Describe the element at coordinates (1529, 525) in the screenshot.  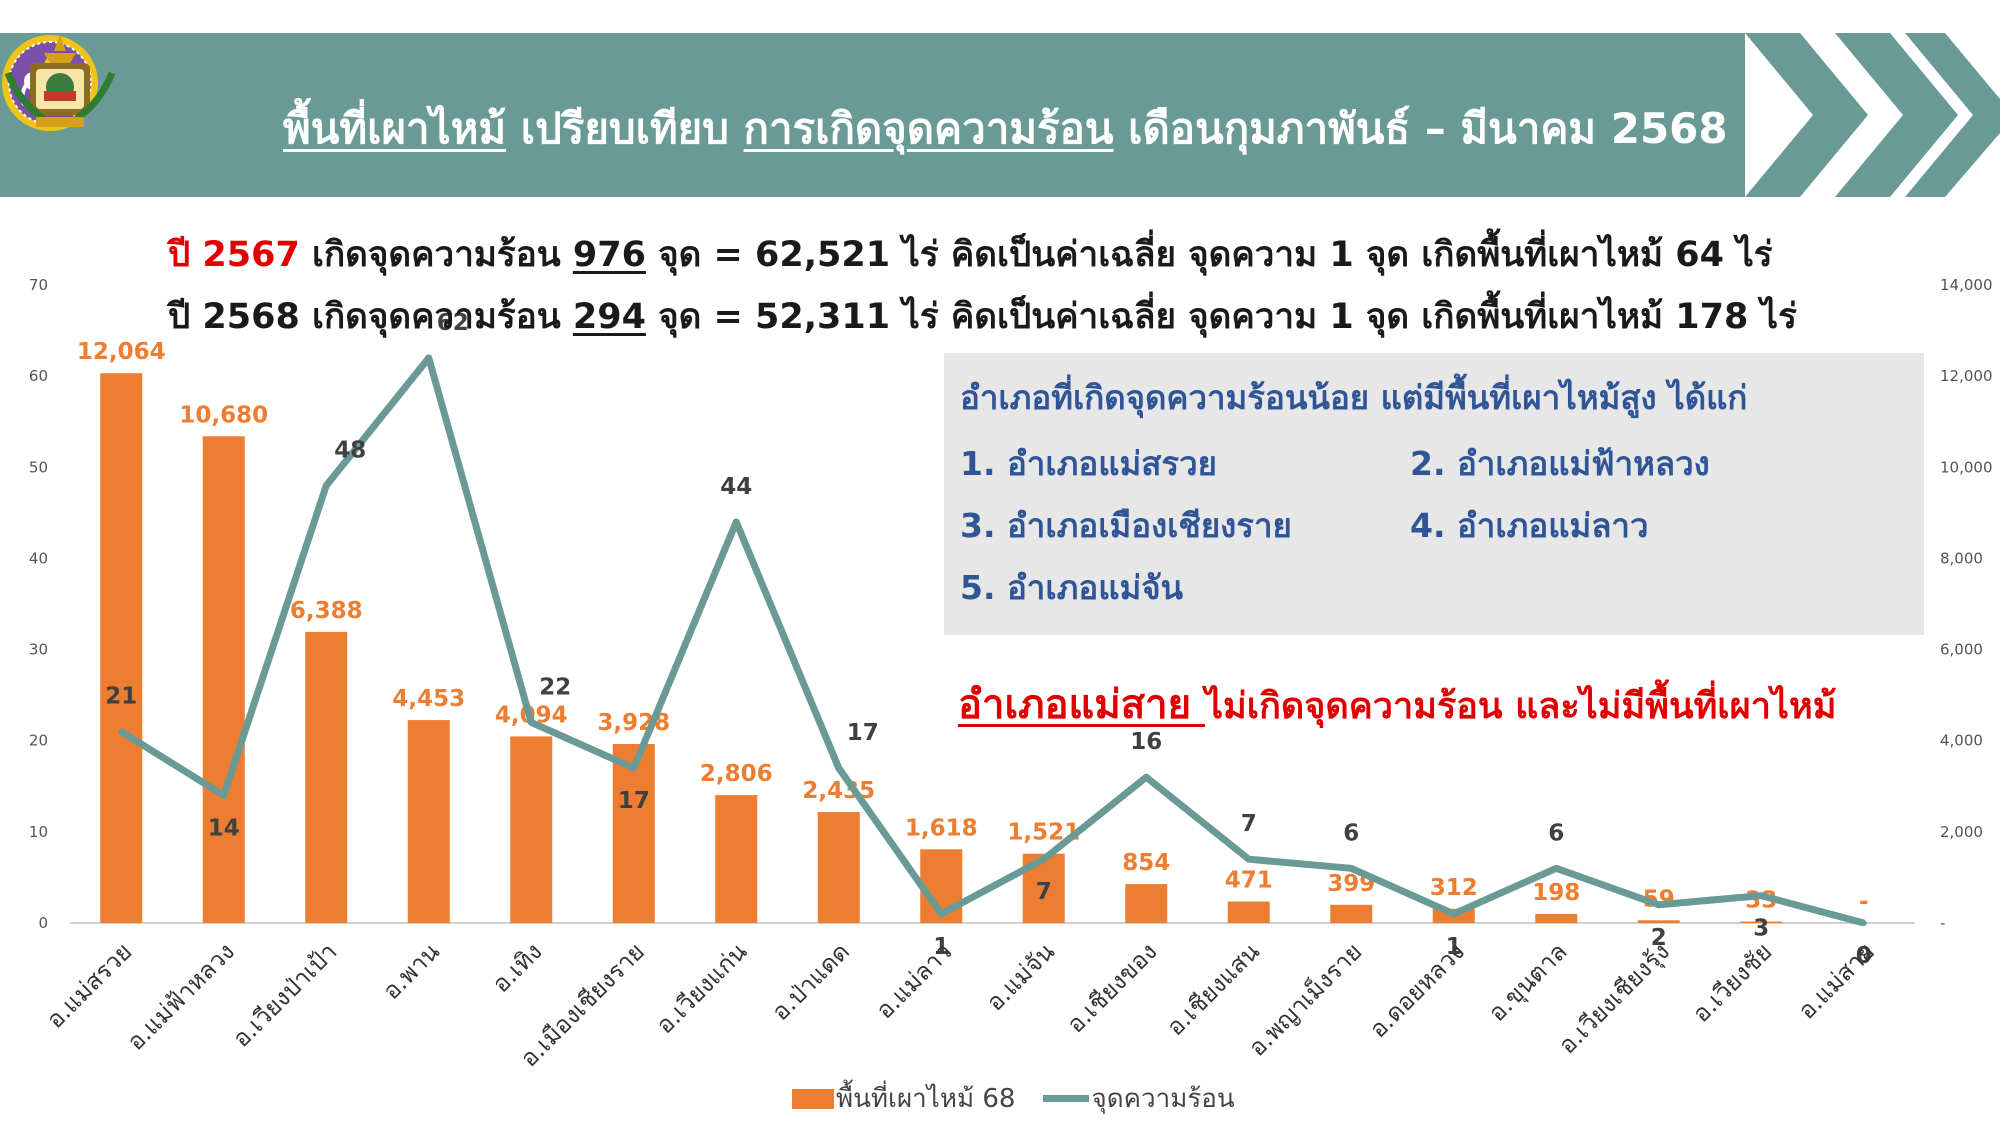
I see `district-item: 4. อำเภอแม่ลาว` at that location.